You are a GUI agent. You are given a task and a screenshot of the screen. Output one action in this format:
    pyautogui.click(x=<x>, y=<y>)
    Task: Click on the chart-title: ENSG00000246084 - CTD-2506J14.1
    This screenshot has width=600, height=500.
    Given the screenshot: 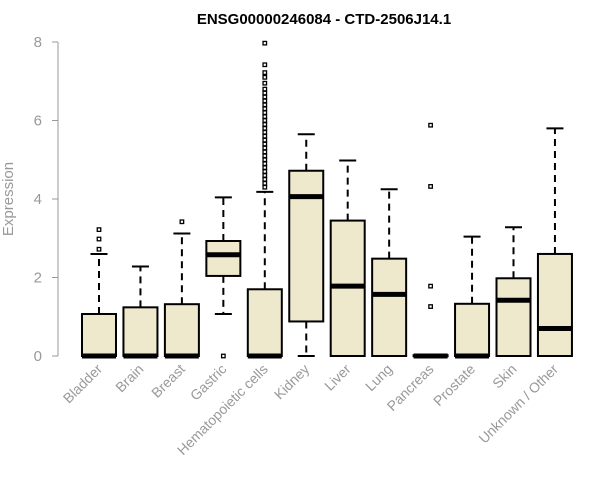 What is the action you would take?
    pyautogui.click(x=324, y=19)
    